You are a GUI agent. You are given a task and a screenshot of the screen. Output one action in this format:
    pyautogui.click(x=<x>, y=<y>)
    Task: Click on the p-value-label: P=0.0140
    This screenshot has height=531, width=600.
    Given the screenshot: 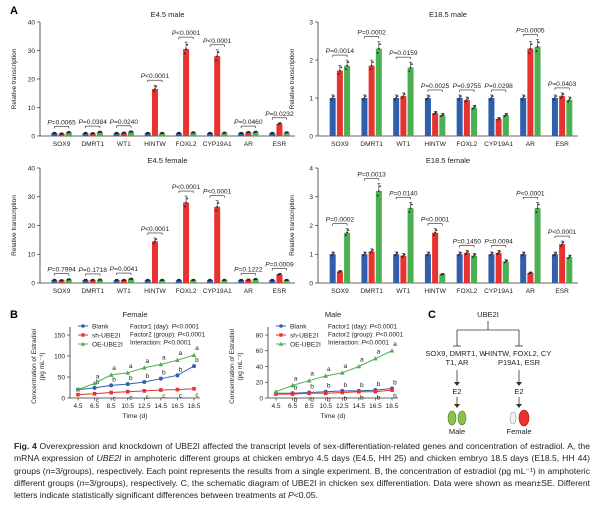 What is the action you would take?
    pyautogui.click(x=403, y=193)
    